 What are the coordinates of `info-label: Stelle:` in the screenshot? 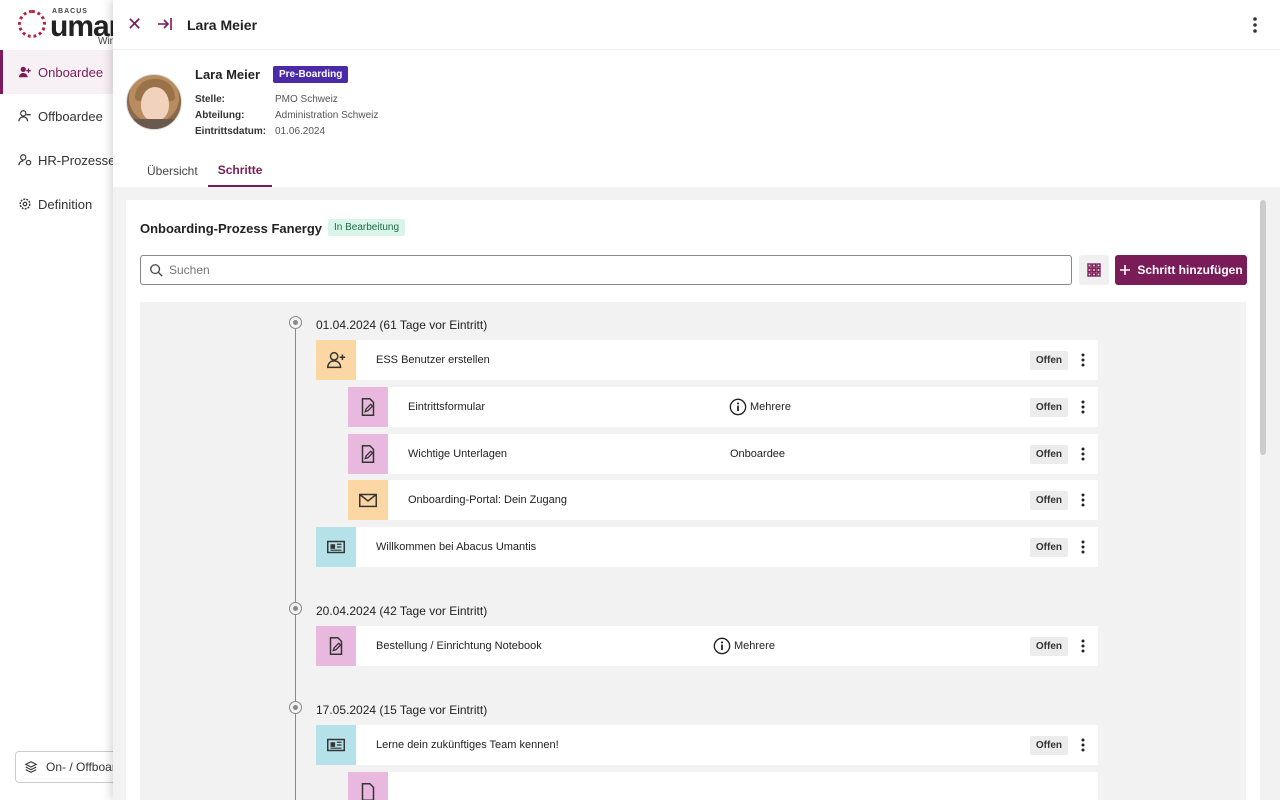 It's located at (210, 99).